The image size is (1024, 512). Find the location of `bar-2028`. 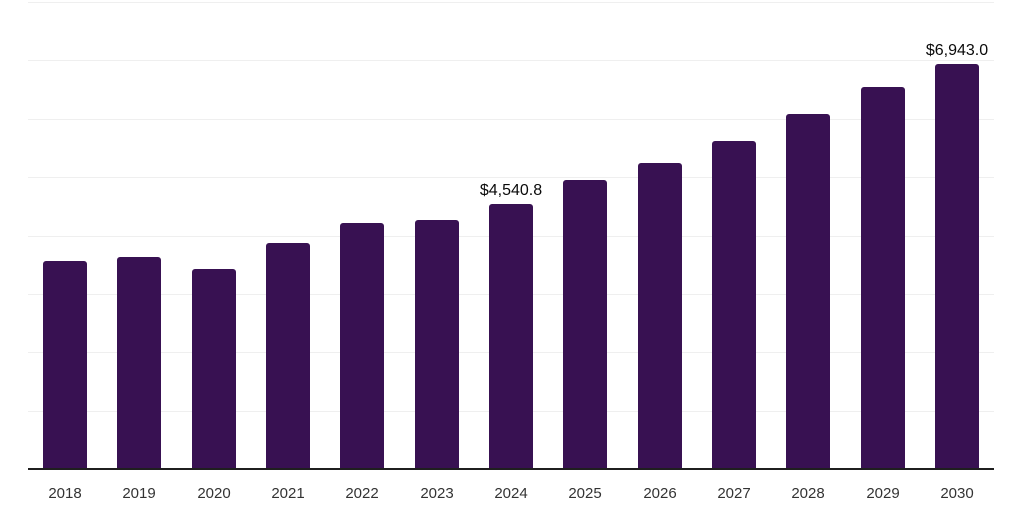

bar-2028 is located at coordinates (808, 291).